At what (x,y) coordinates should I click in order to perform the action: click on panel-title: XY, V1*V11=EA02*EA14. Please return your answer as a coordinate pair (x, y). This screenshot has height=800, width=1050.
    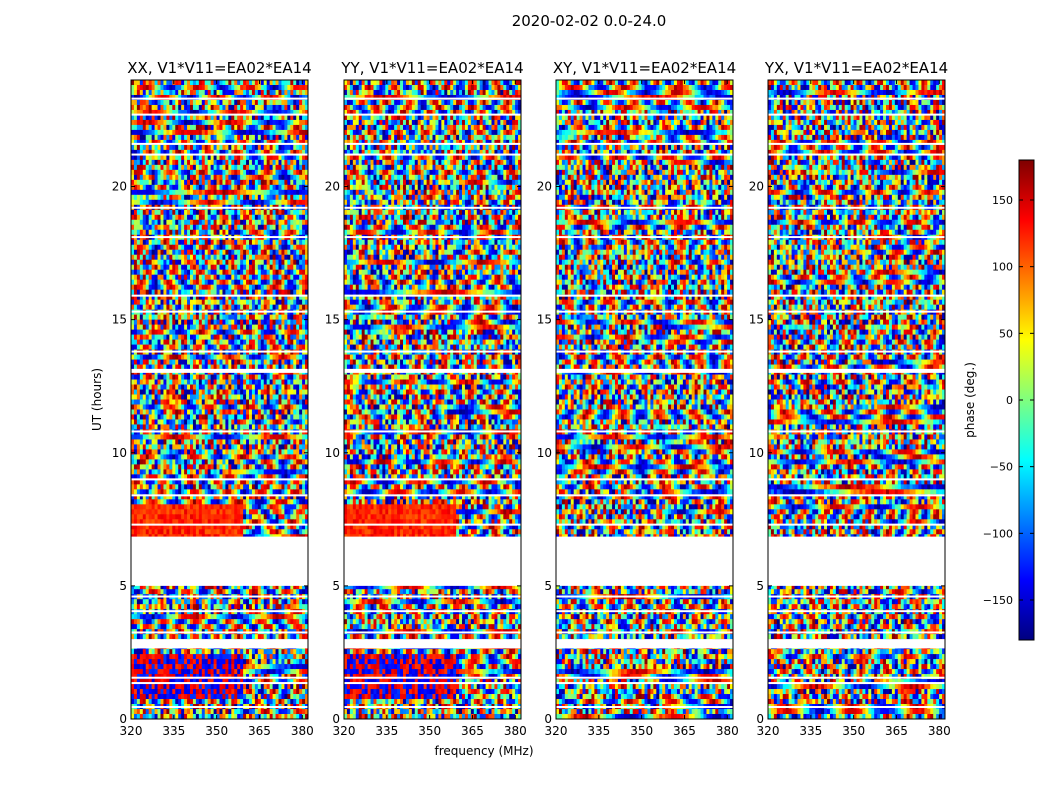
    Looking at the image, I should click on (644, 68).